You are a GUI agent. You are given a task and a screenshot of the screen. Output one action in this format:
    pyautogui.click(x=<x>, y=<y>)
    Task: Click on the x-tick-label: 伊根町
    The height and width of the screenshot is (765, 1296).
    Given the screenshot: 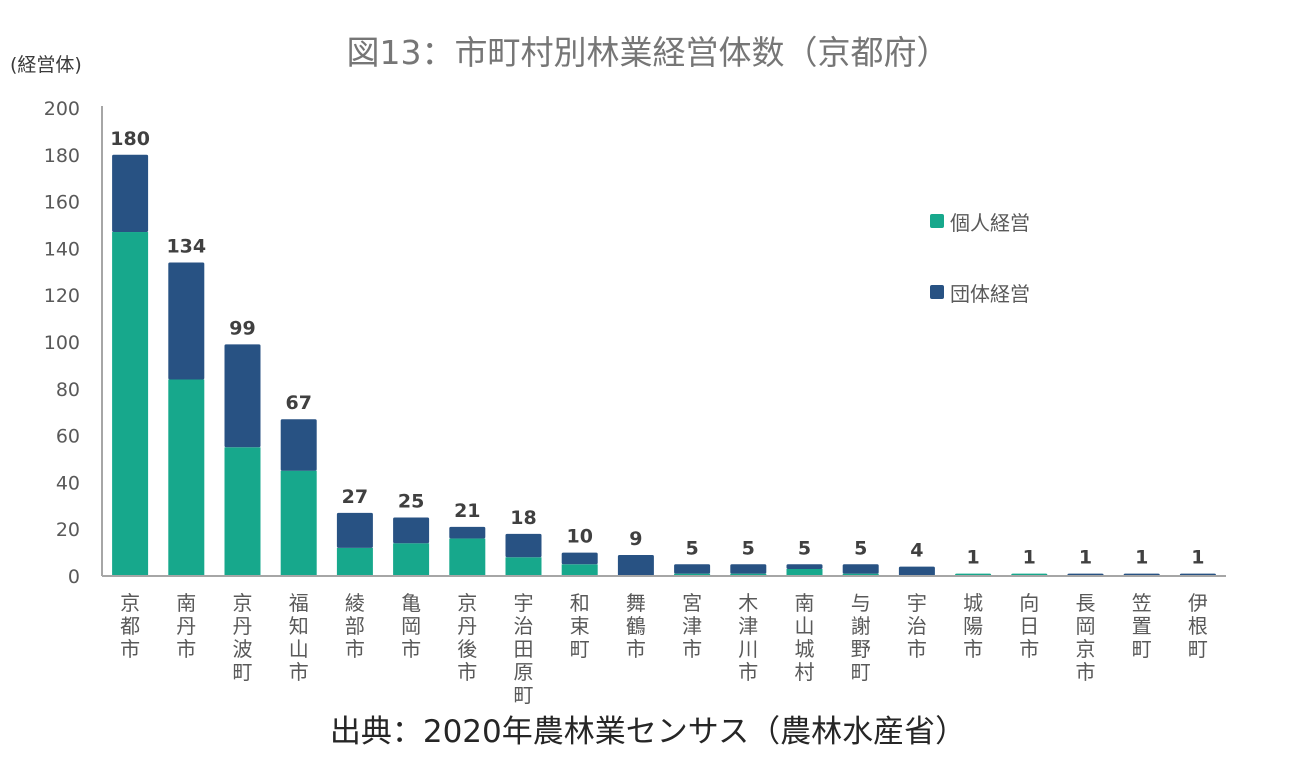 What is the action you would take?
    pyautogui.click(x=1198, y=626)
    